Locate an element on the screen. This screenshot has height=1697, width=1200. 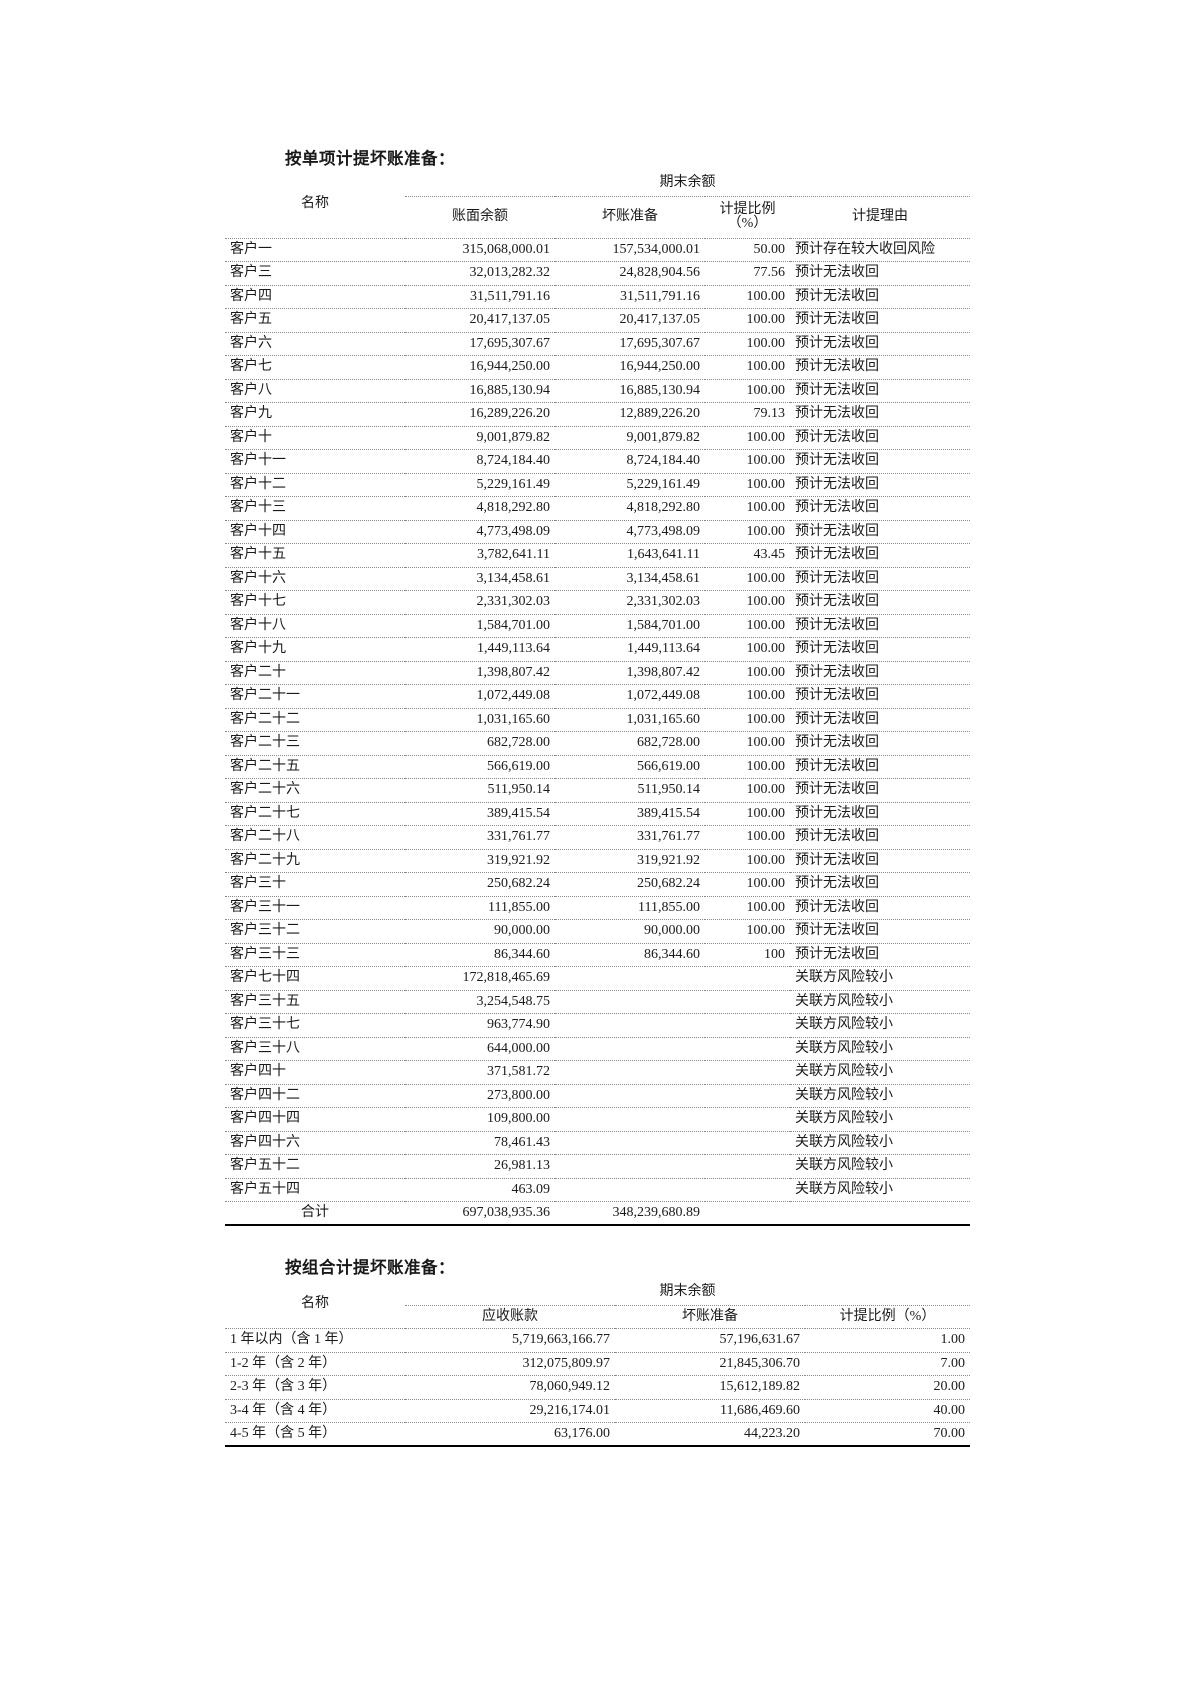
single-item-section-title: 按单项计提坏账准备： is located at coordinates (370, 158).